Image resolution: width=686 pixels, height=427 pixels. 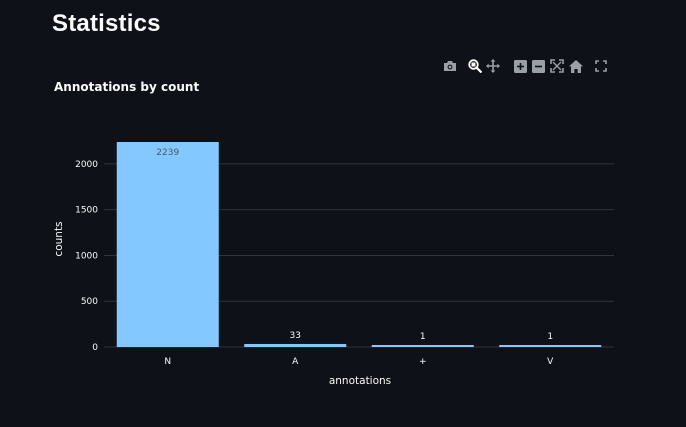 I want to click on home-icon, so click(x=576, y=66).